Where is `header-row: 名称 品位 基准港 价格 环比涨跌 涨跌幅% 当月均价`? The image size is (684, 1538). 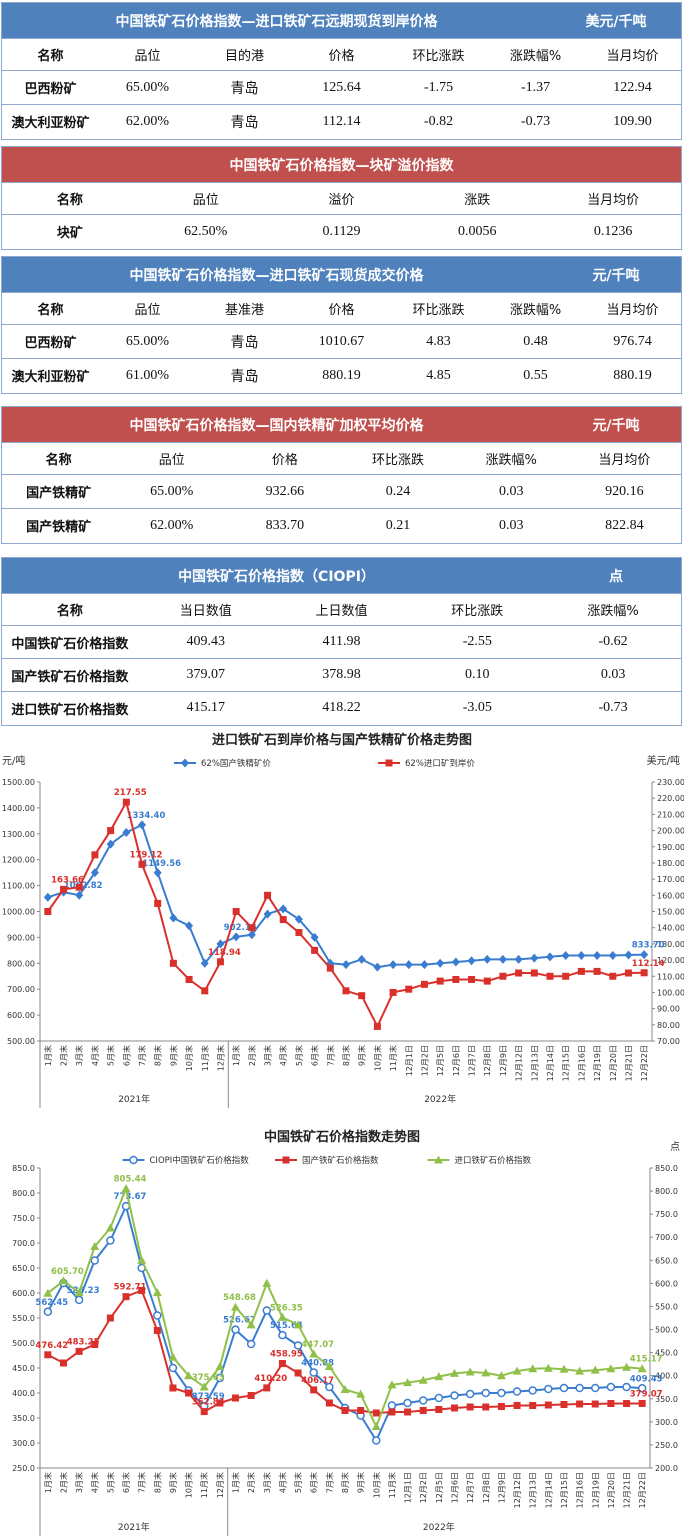 header-row: 名称 品位 基准港 价格 环比涨跌 涨跌幅% 当月均价 is located at coordinates (341, 308).